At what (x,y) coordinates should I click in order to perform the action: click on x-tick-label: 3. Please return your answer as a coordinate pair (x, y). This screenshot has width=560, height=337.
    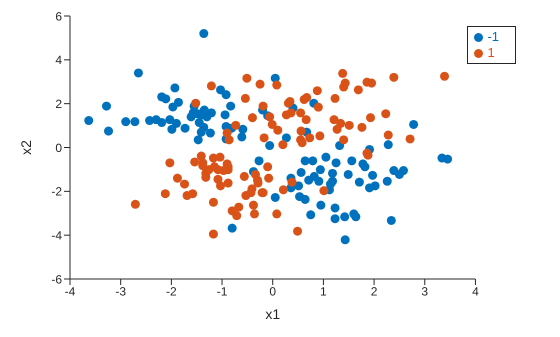
    Looking at the image, I should click on (424, 291).